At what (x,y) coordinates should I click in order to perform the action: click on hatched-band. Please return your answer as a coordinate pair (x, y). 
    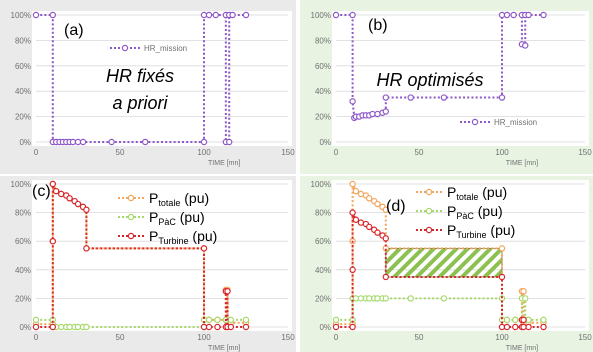
    Looking at the image, I should click on (444, 262).